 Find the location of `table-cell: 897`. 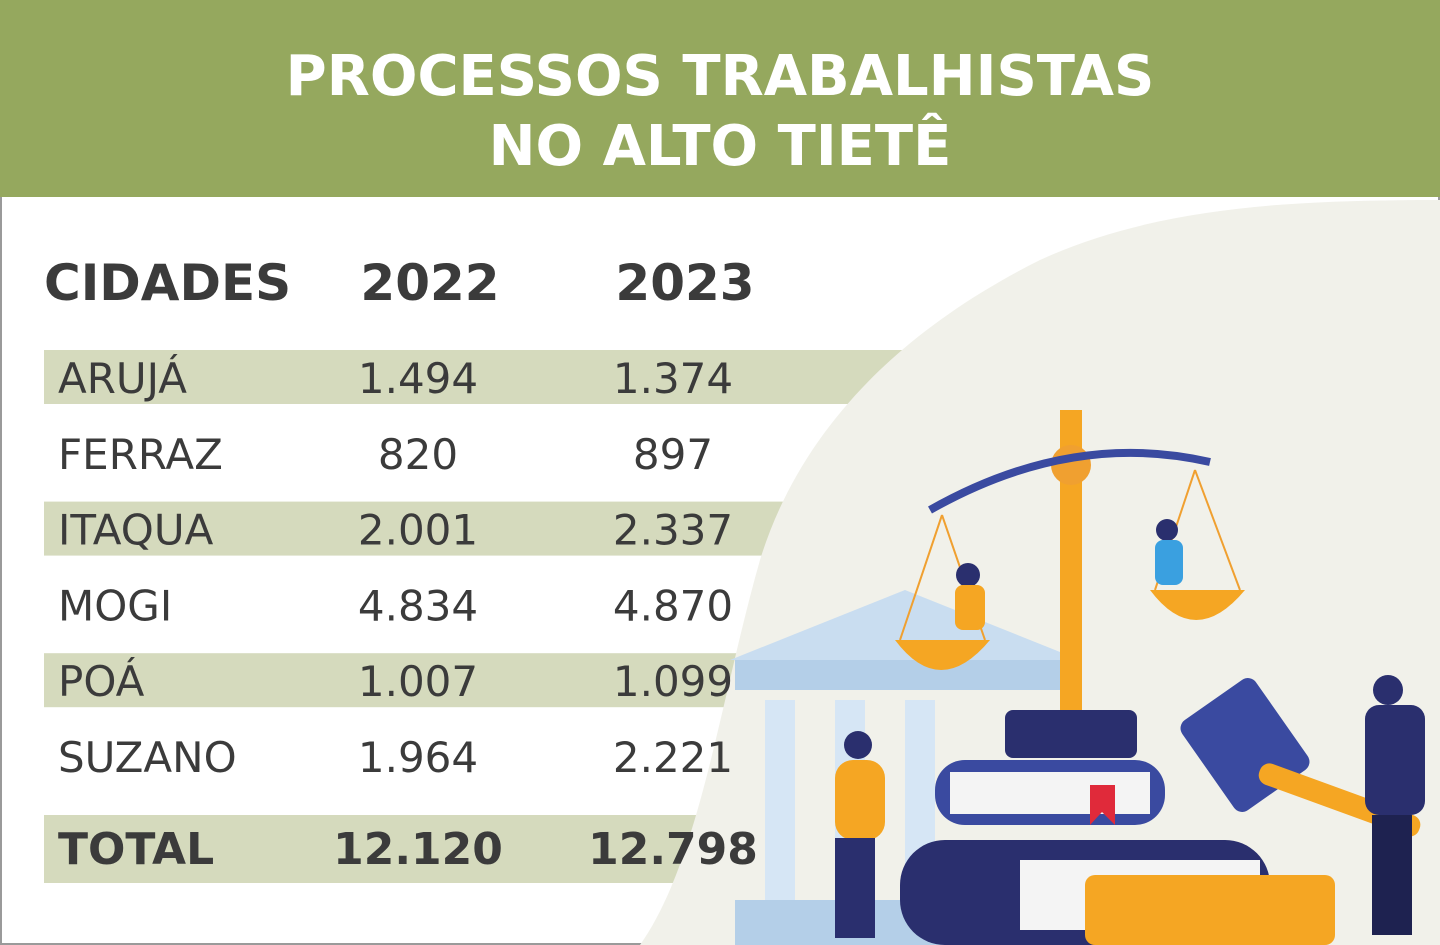

table-cell: 897 is located at coordinates (673, 454).